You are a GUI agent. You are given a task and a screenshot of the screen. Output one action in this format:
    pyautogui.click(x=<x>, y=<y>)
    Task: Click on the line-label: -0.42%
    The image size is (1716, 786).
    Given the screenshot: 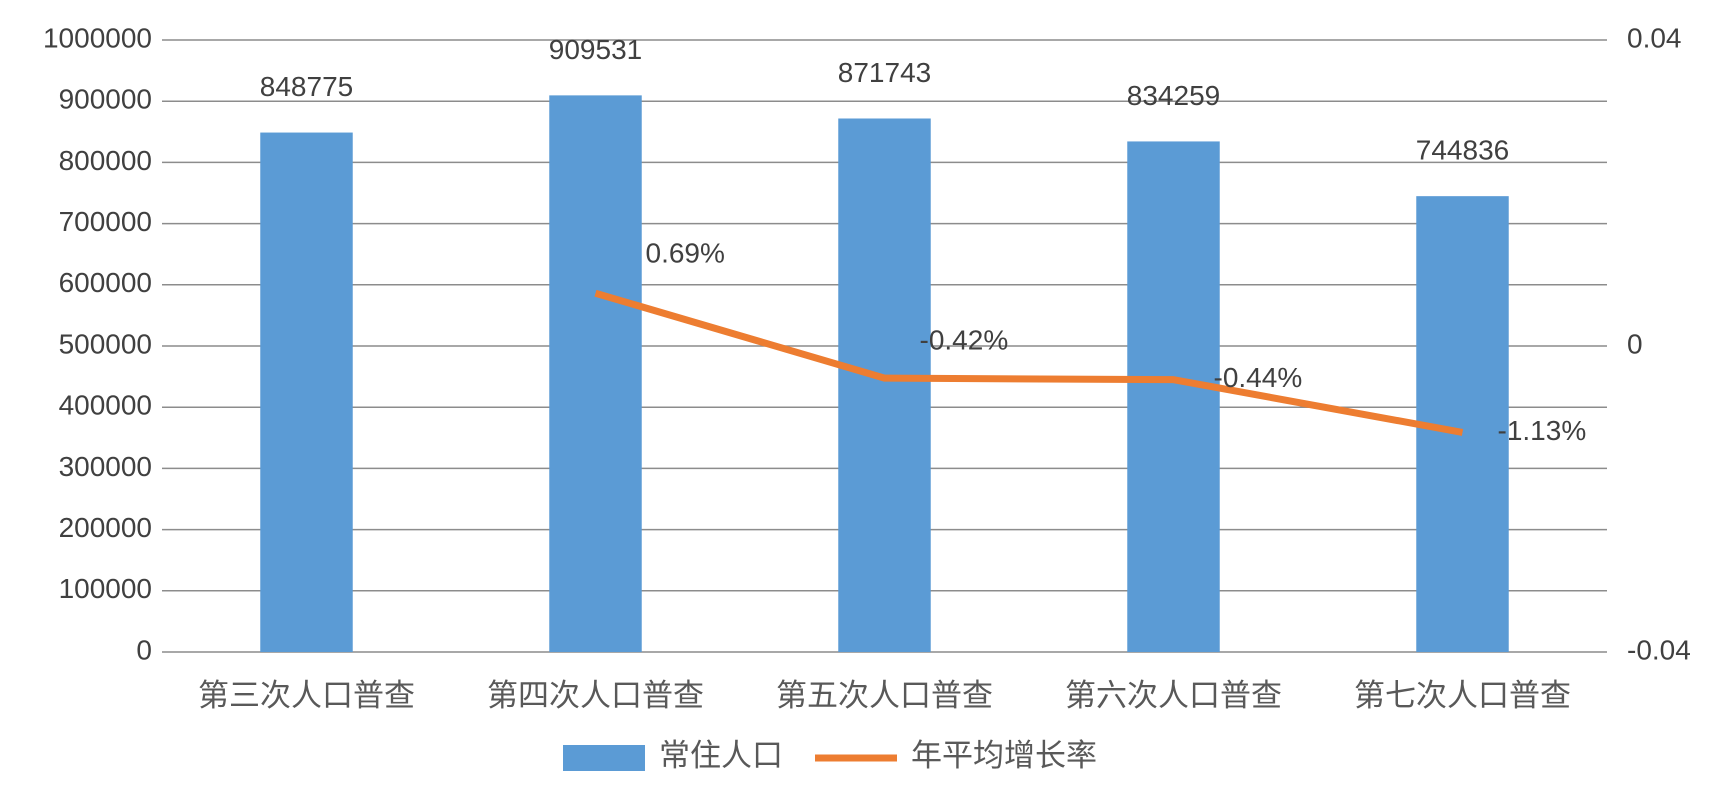 What is the action you would take?
    pyautogui.click(x=964, y=340)
    